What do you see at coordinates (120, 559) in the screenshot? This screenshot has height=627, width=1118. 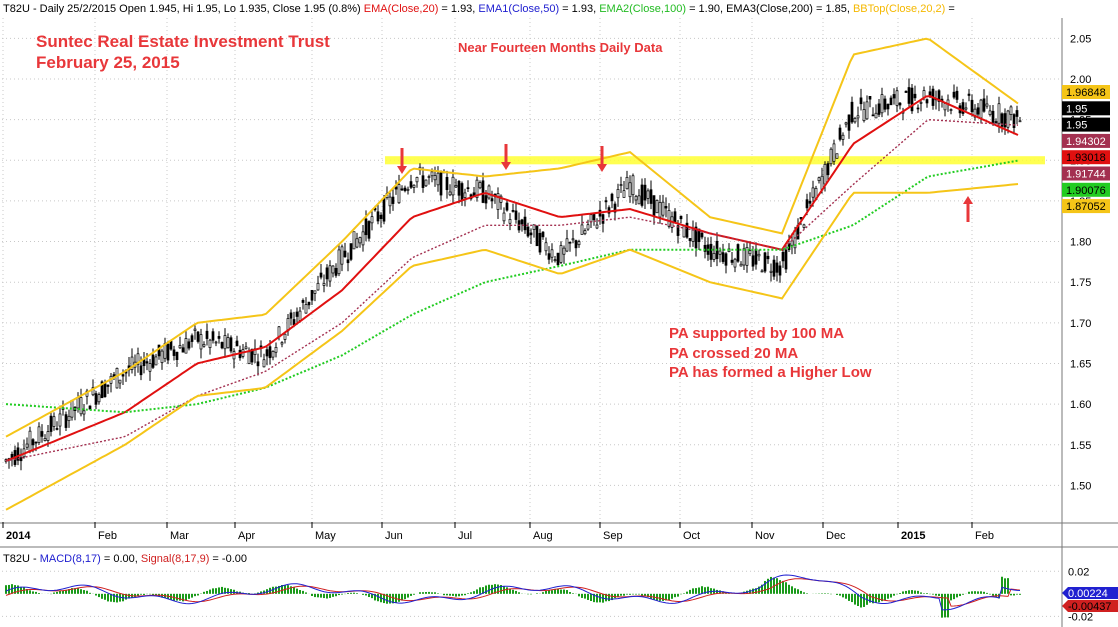 I see `macd-value: = 0.00,` at bounding box center [120, 559].